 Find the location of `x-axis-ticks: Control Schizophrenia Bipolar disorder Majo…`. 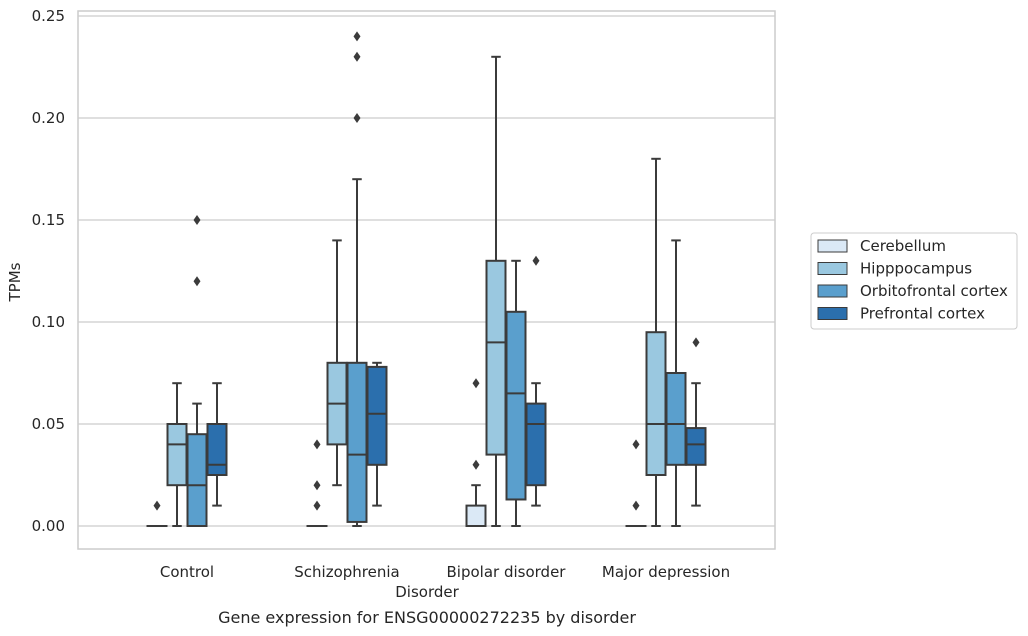

x-axis-ticks: Control Schizophrenia Bipolar disorder Majo… is located at coordinates (445, 572).